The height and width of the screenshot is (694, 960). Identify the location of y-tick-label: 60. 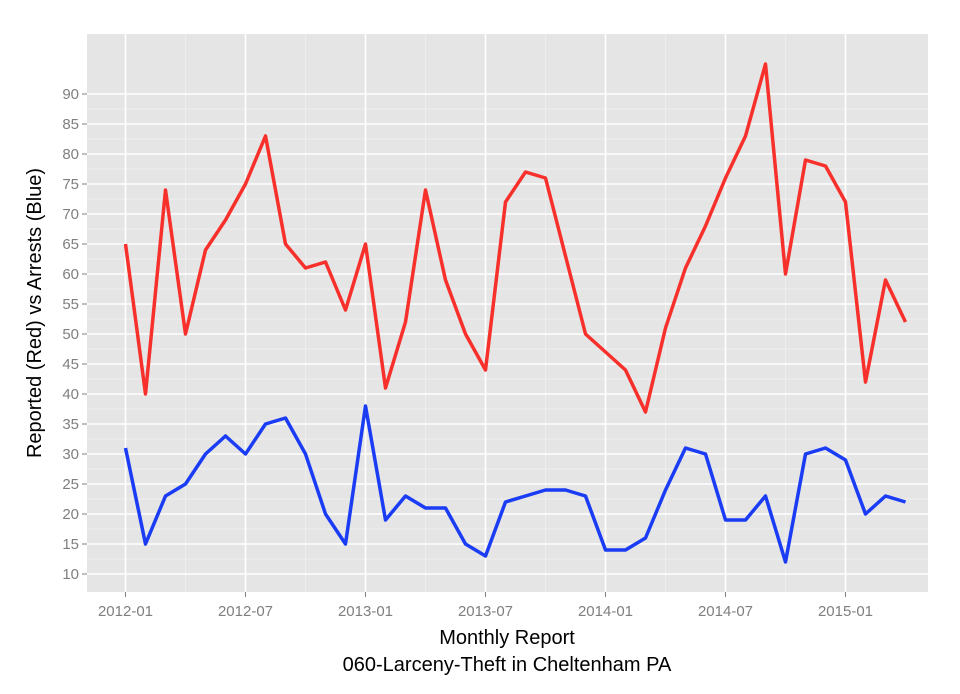
(70, 274).